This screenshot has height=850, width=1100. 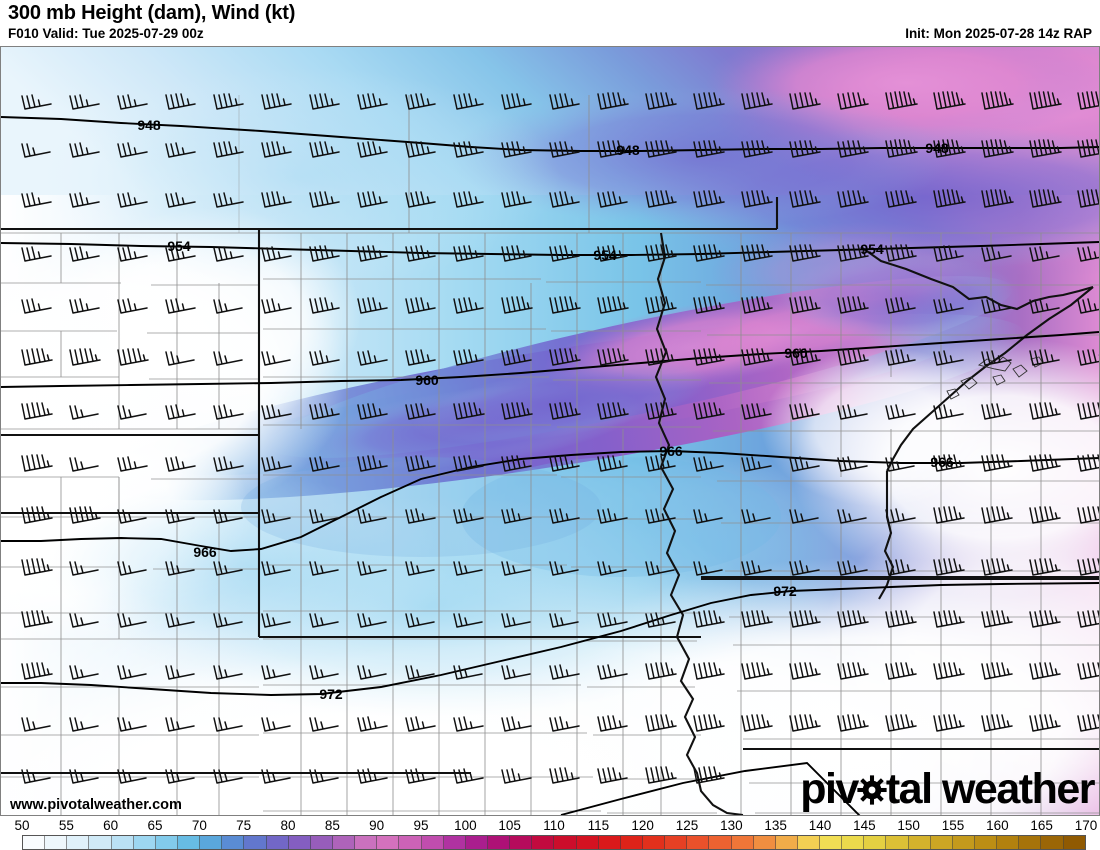 What do you see at coordinates (244, 825) in the screenshot?
I see `colorbar-tick-label: 75` at bounding box center [244, 825].